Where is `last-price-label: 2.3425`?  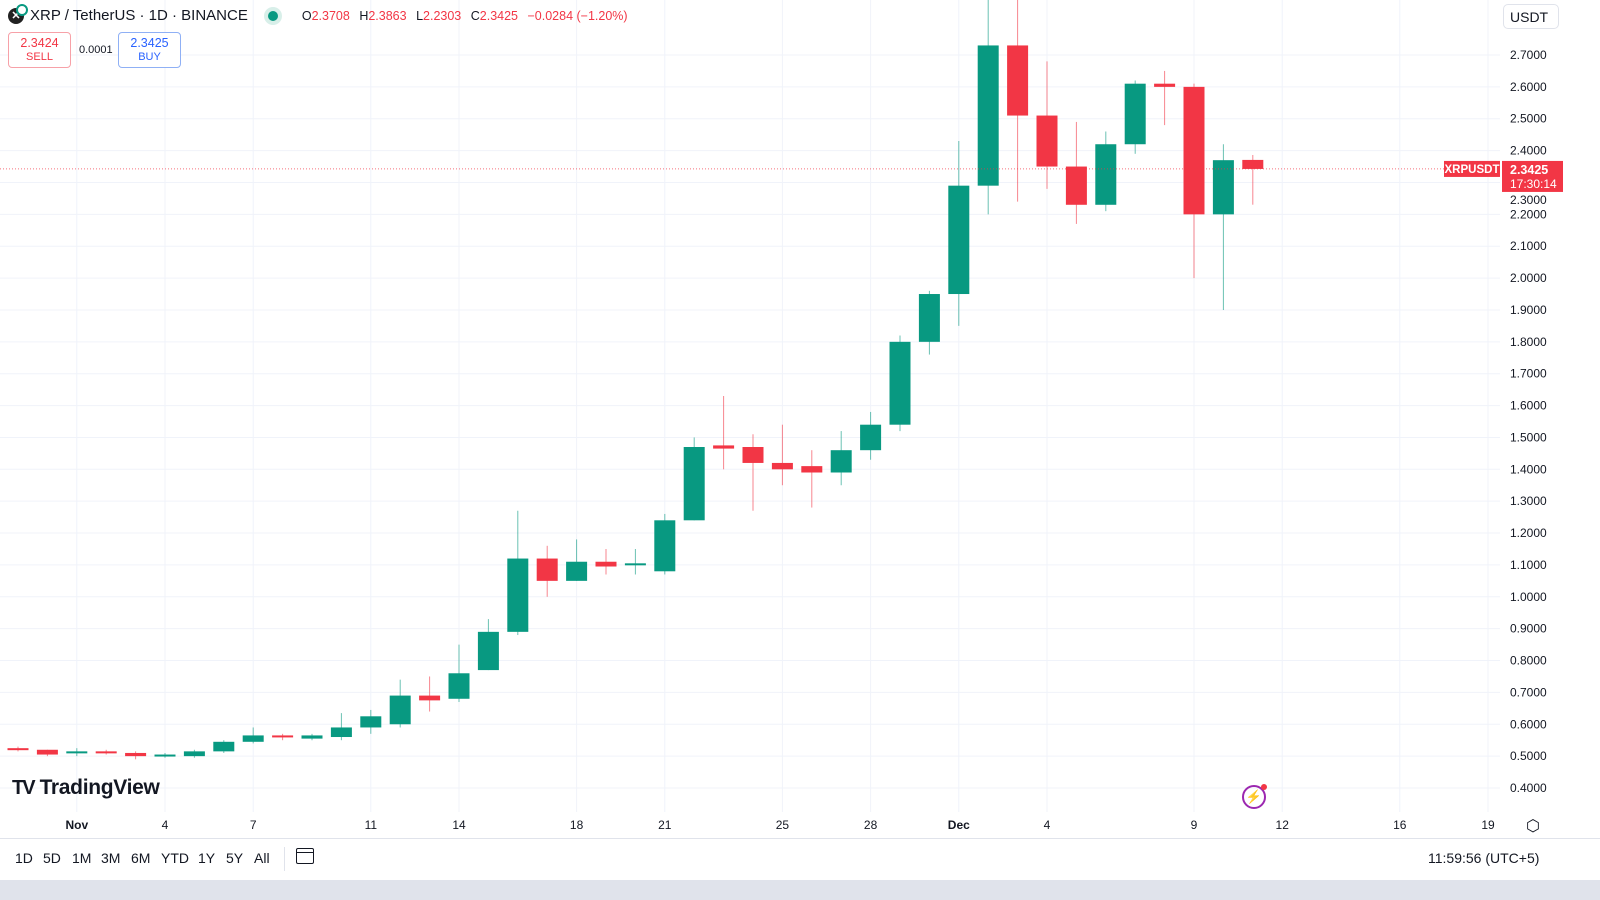
last-price-label: 2.3425 is located at coordinates (1529, 170).